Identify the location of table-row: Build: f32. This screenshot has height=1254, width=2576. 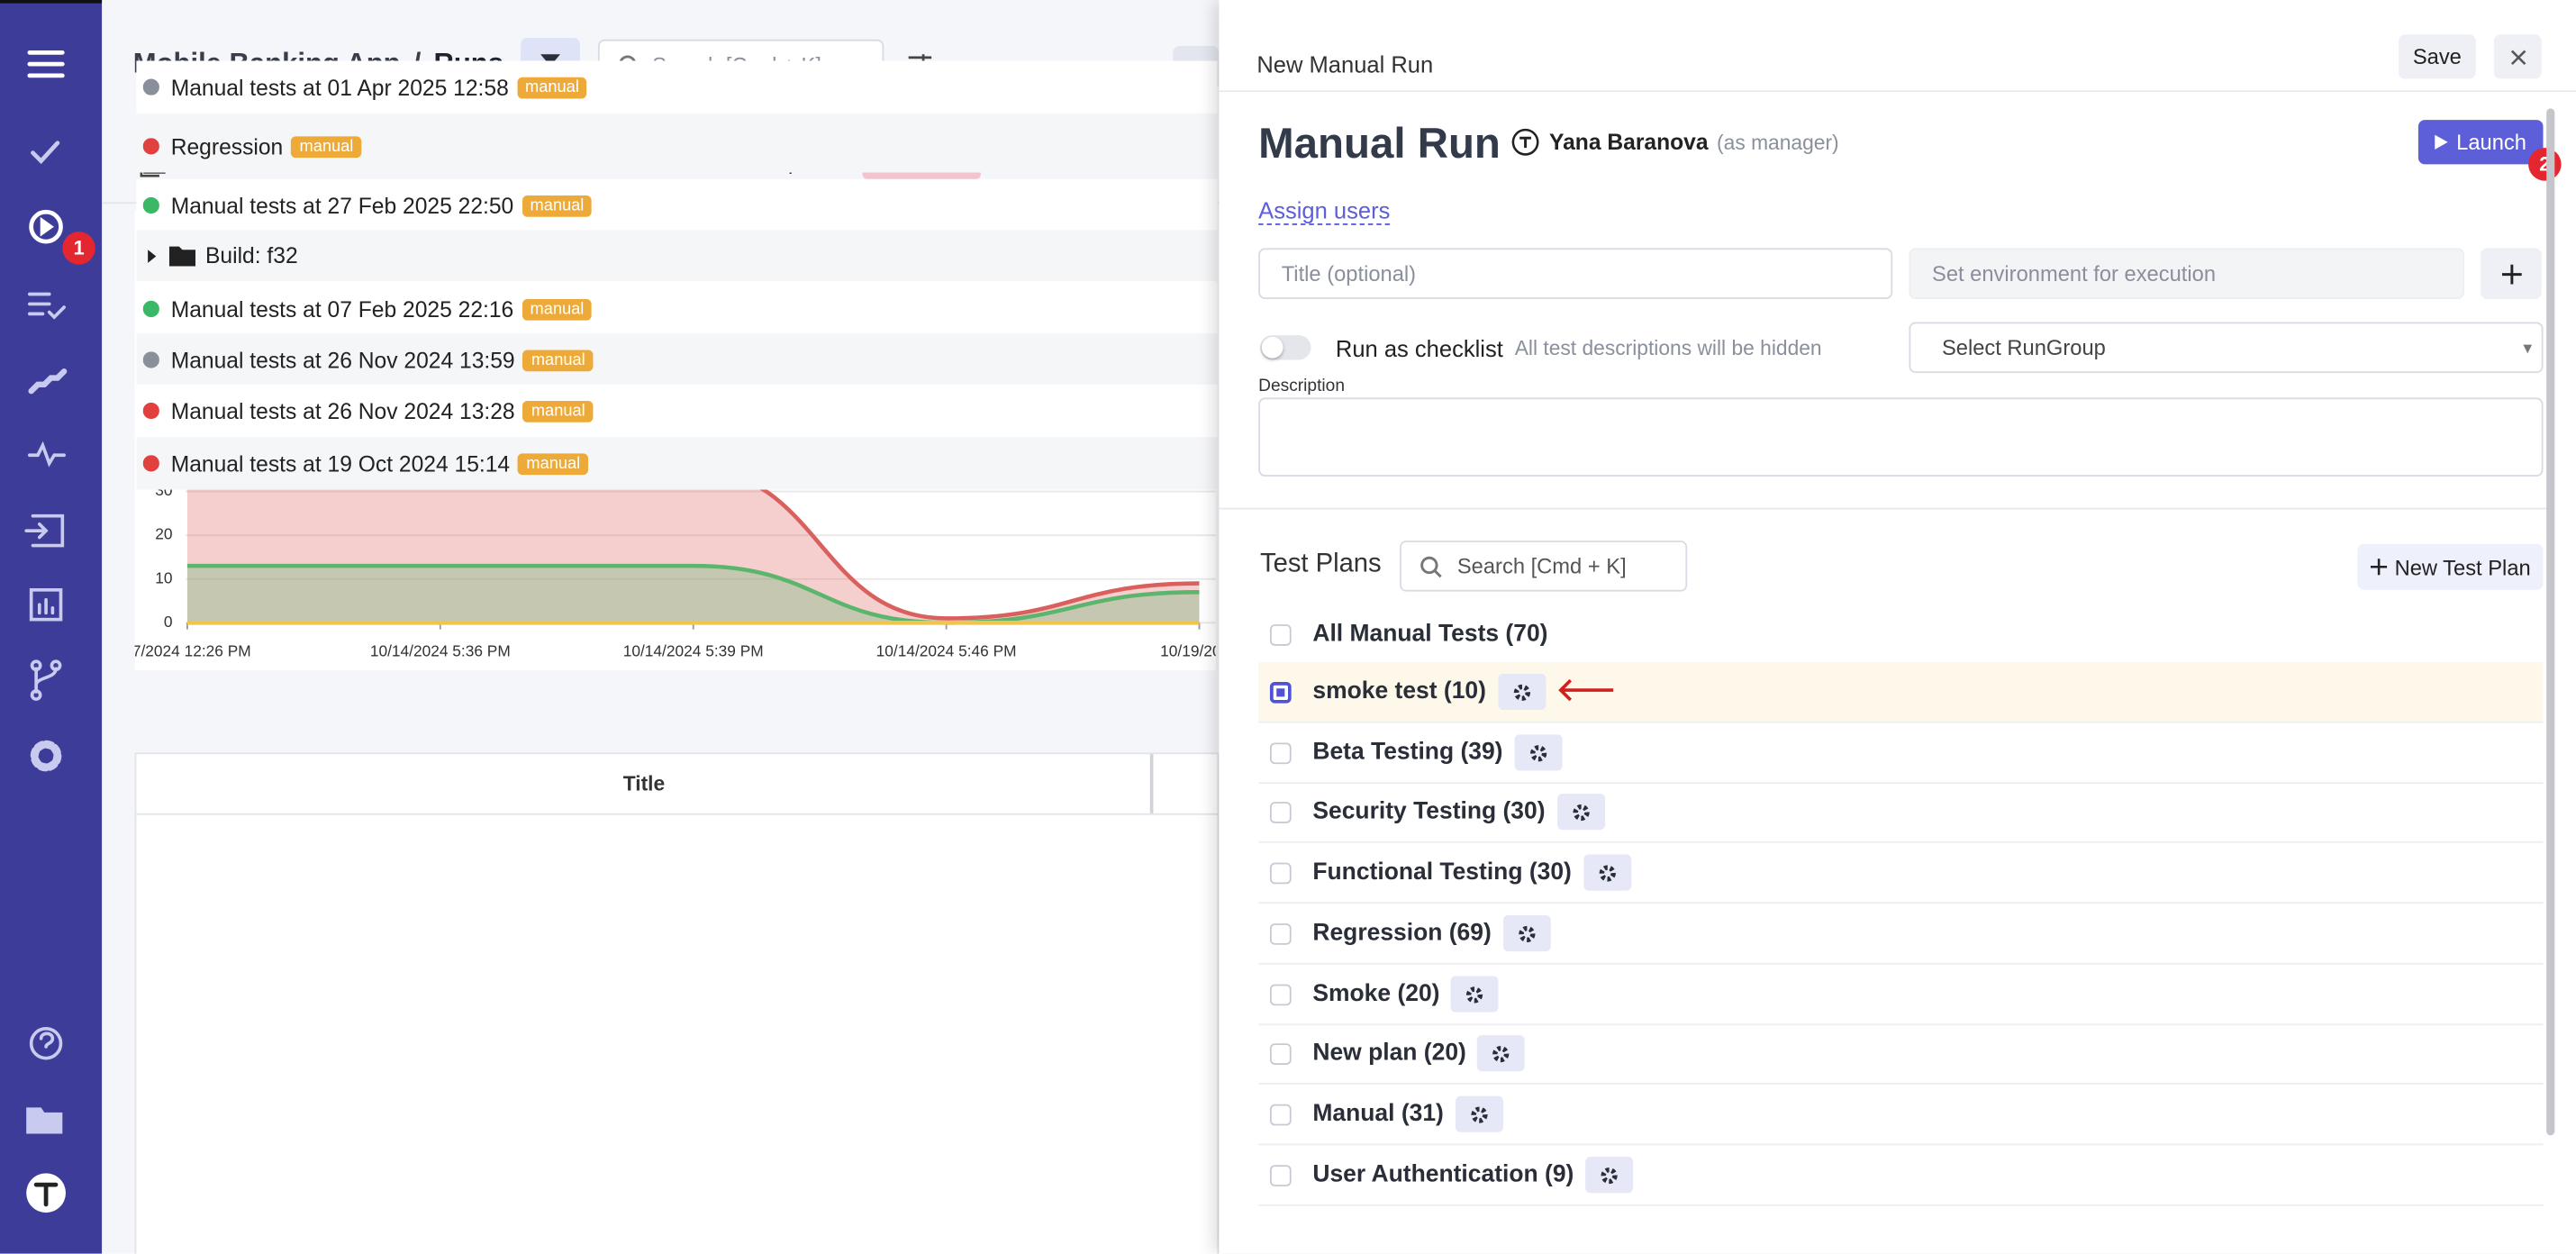
(677, 255).